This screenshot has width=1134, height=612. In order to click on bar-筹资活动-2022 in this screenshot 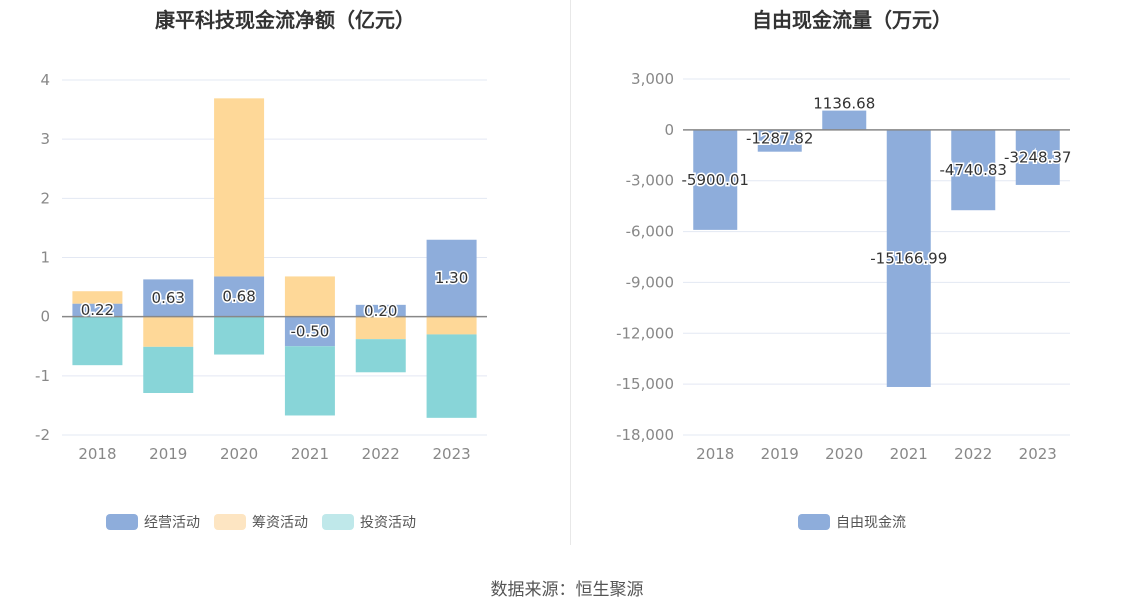, I will do `click(380, 328)`.